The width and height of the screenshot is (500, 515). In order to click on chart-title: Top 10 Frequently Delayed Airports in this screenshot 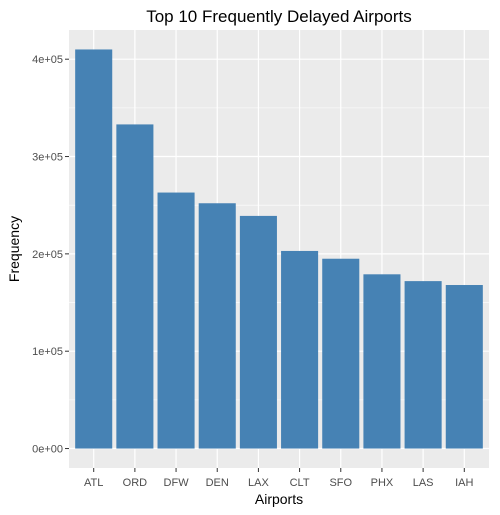, I will do `click(279, 16)`.